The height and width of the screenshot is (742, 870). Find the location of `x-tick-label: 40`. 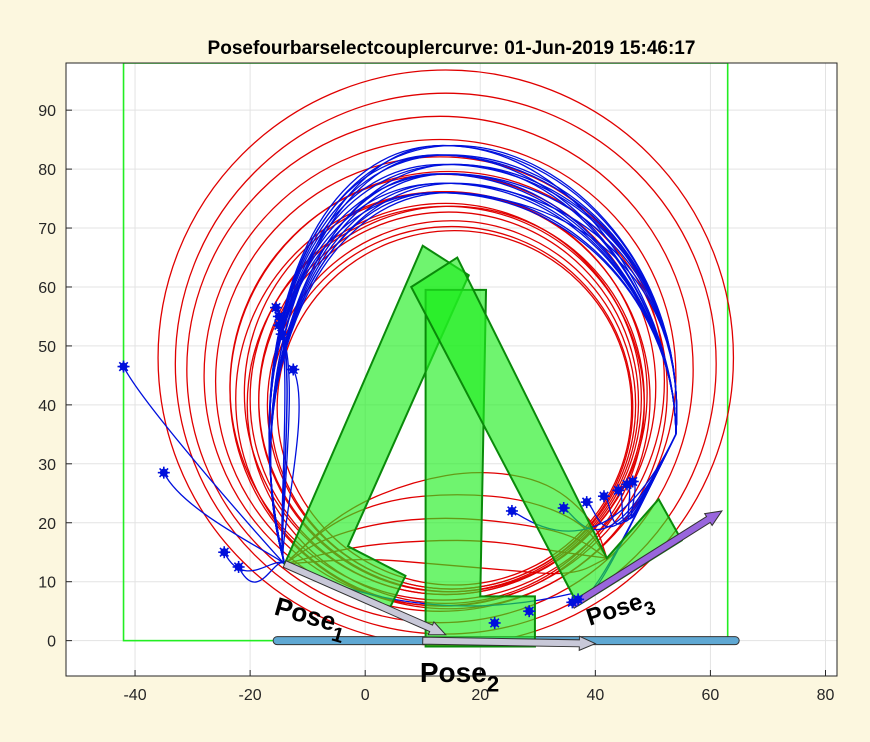

x-tick-label: 40 is located at coordinates (595, 695).